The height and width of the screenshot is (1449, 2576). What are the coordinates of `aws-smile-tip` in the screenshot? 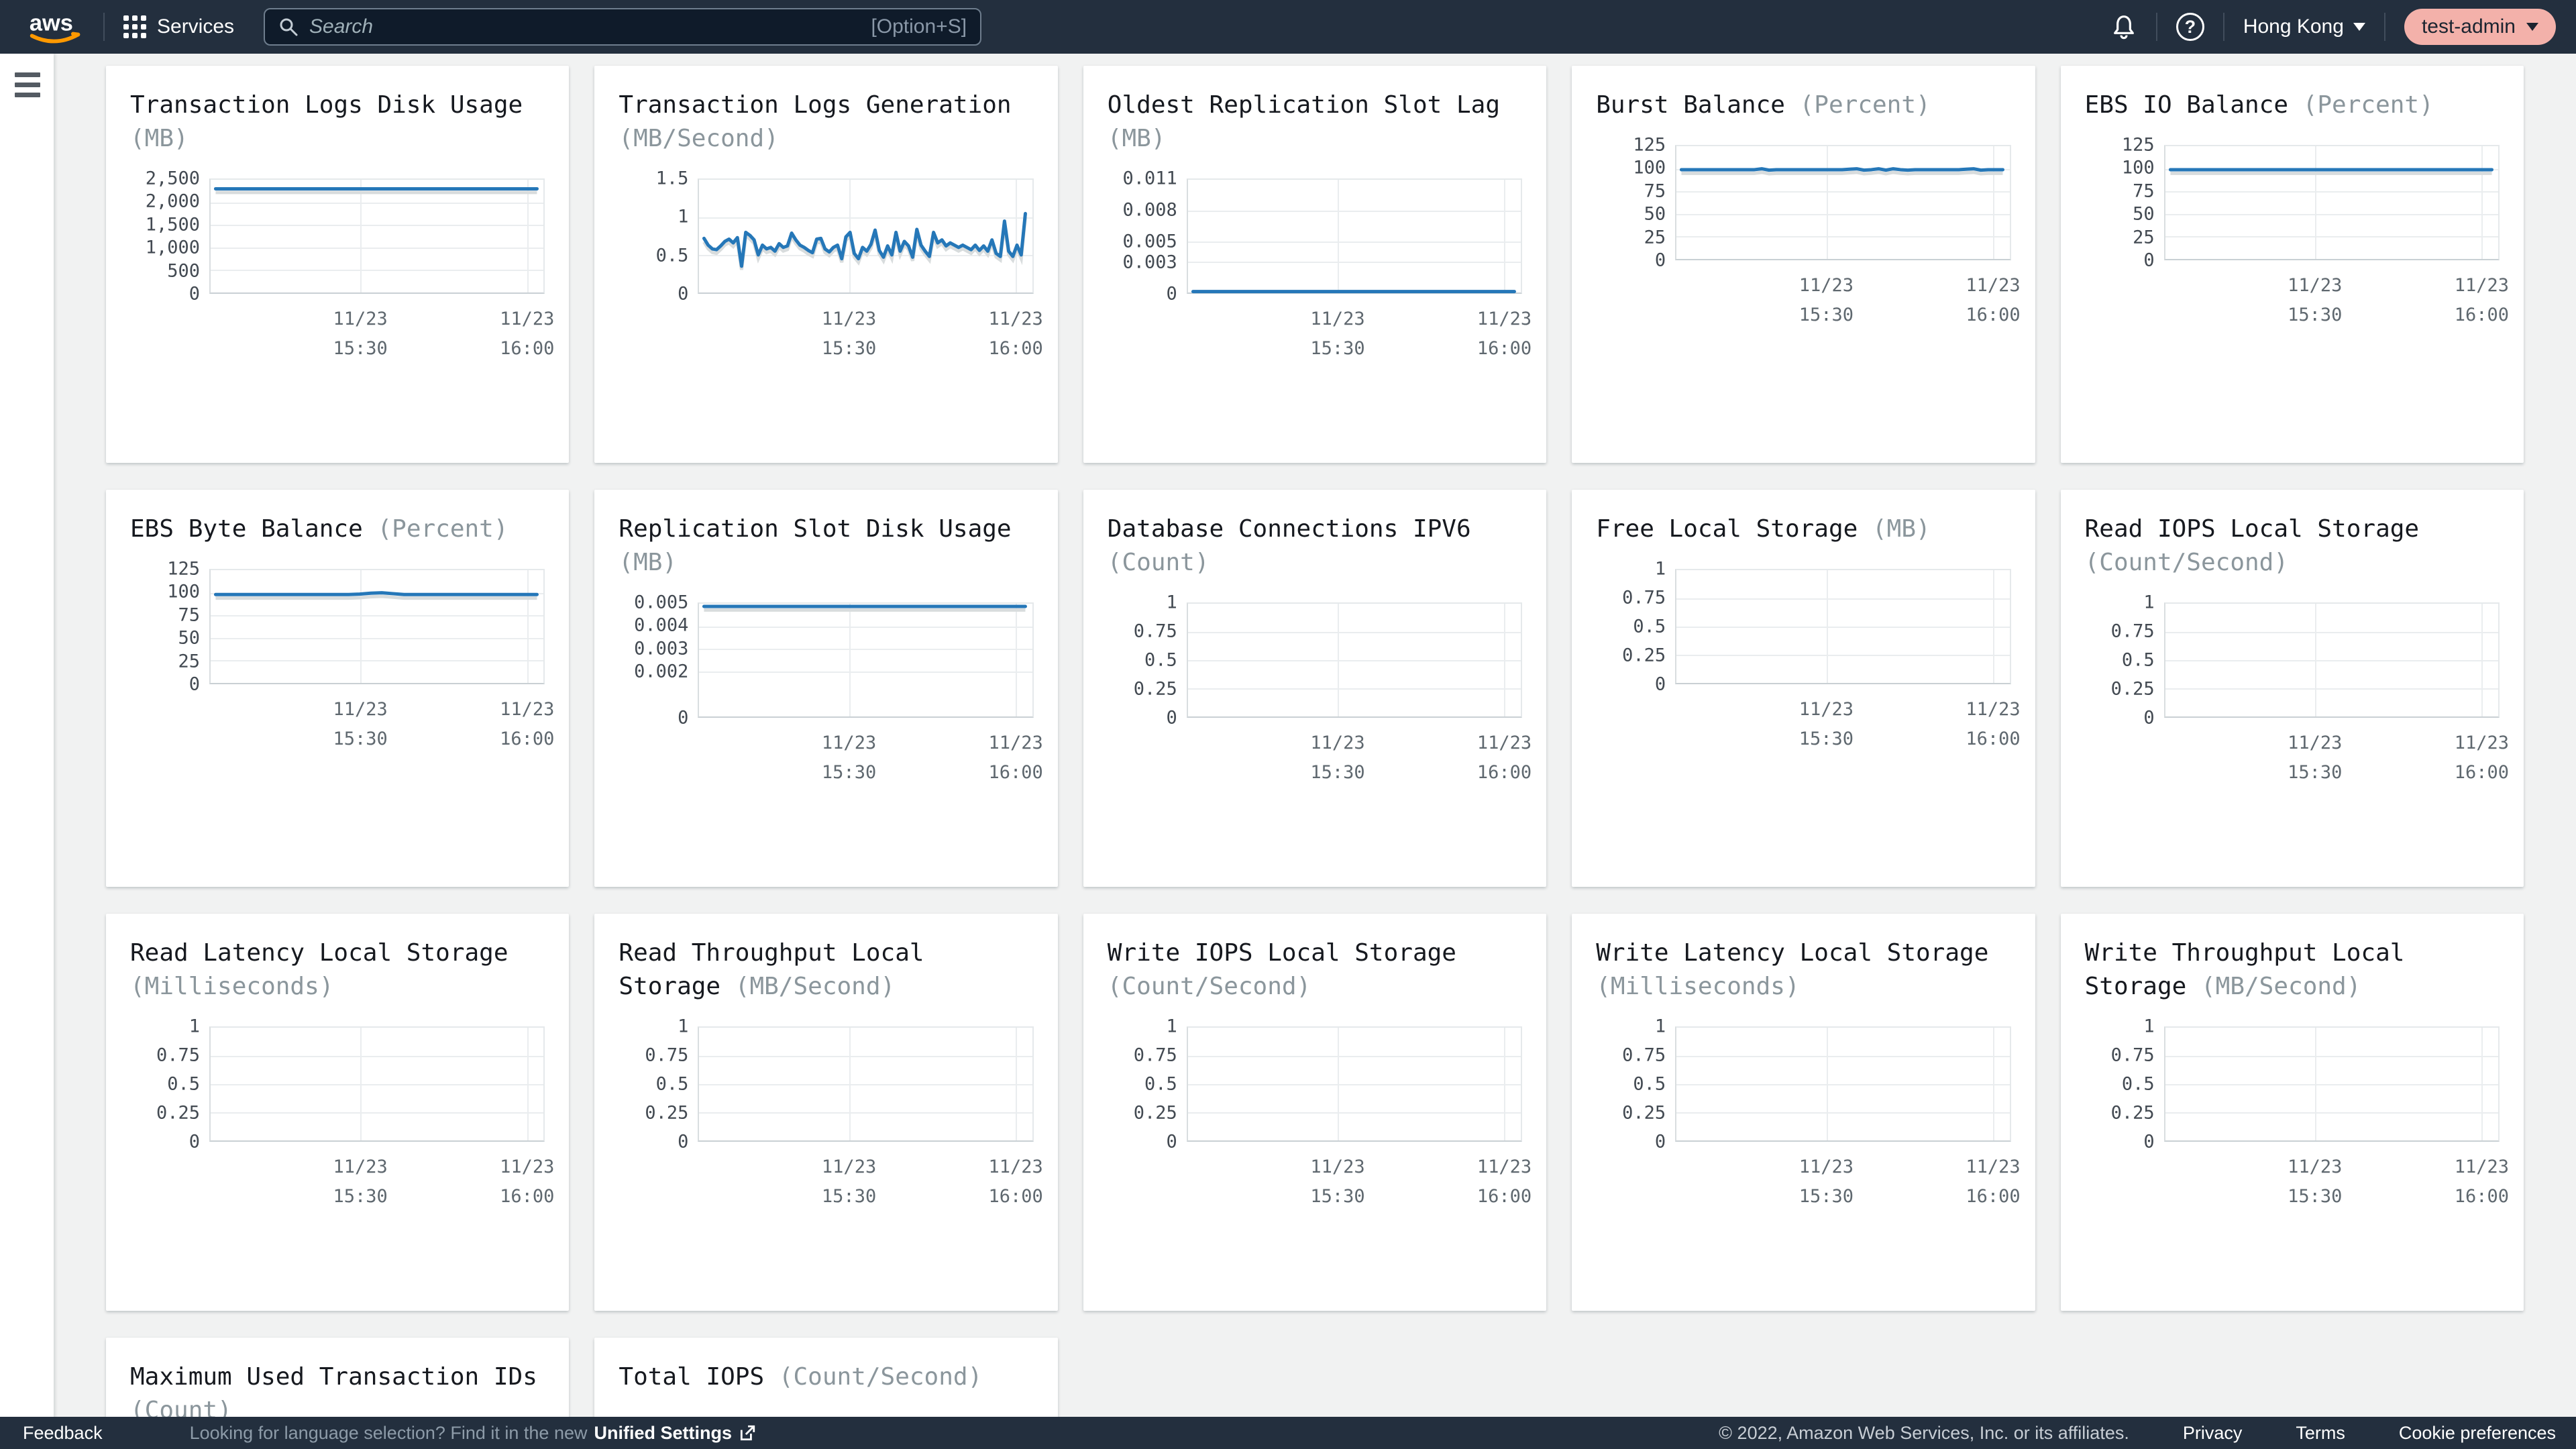 It's located at (75, 34).